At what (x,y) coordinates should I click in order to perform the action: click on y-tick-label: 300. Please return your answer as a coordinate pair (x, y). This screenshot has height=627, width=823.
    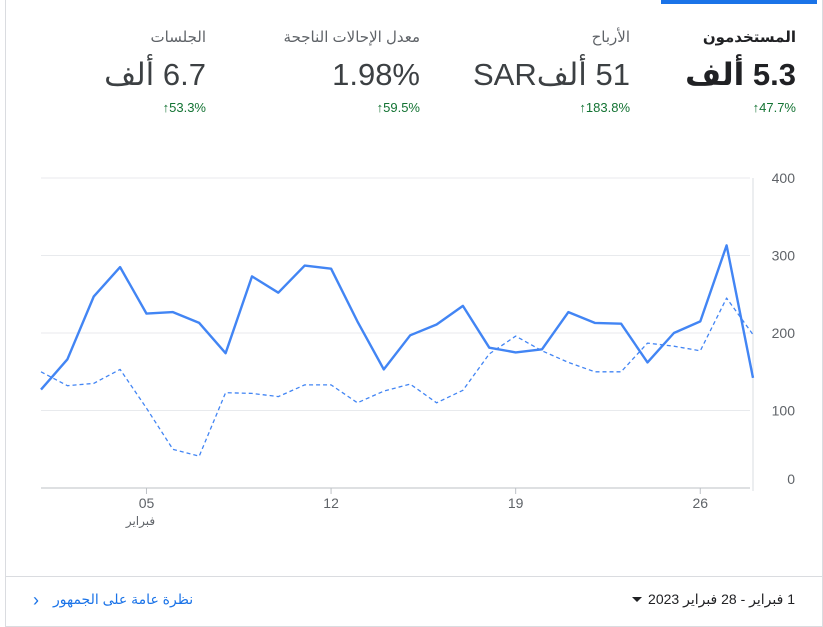
    Looking at the image, I should click on (784, 256).